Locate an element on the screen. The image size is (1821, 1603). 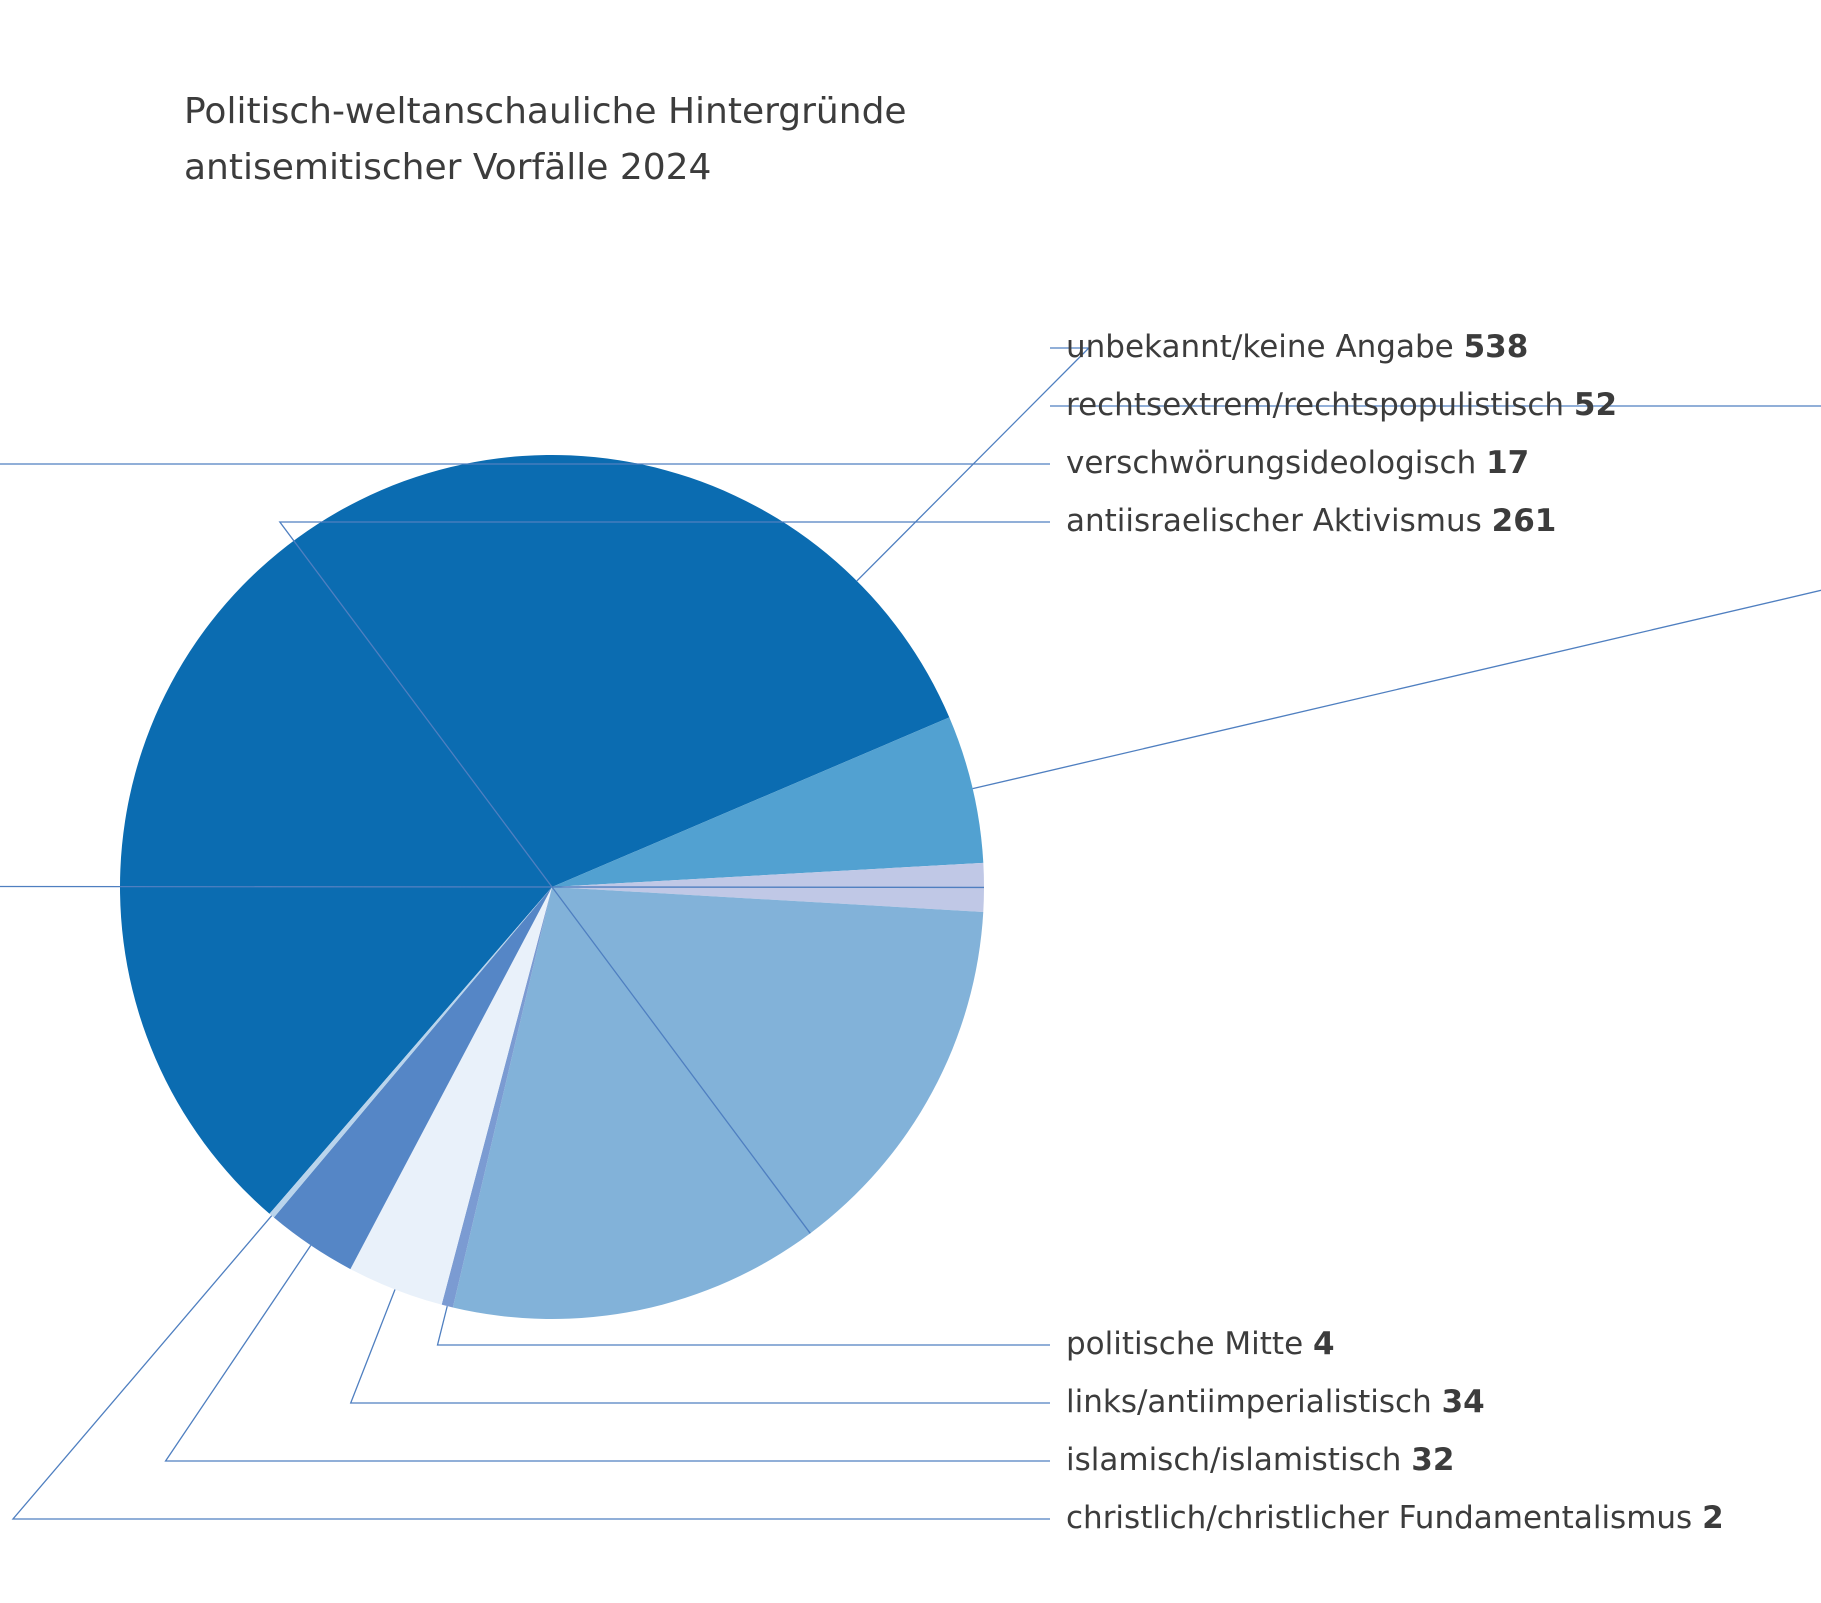
slice-label: rechtsextrem/rechtspopulistisch 52 is located at coordinates (1341, 405).